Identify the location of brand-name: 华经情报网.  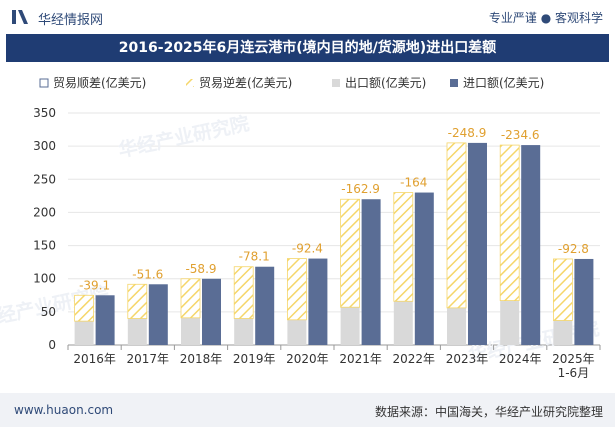
(71, 20).